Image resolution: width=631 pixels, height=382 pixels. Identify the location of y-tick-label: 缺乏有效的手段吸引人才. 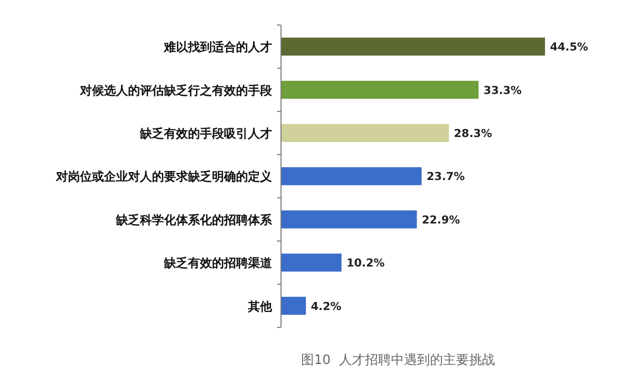
(205, 133).